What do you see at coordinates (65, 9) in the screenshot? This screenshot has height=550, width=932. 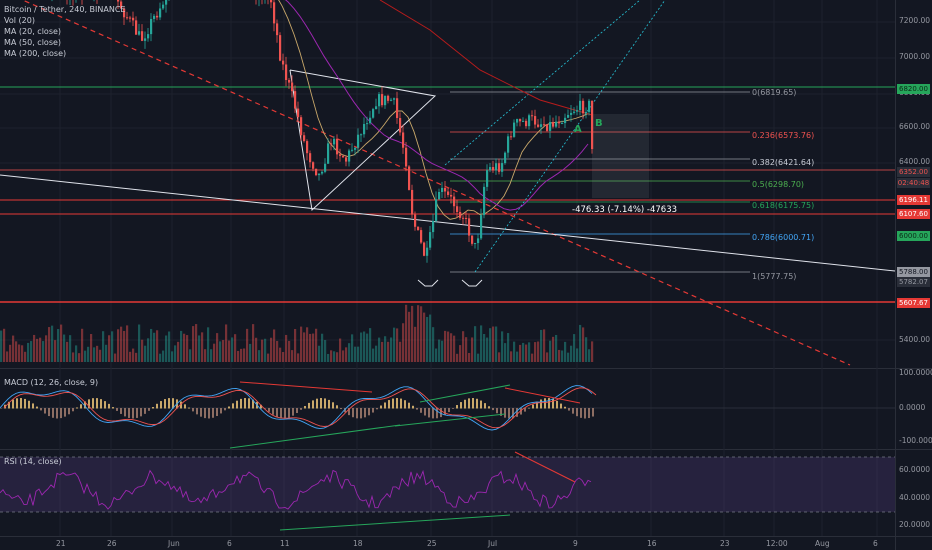 I see `legend-symbol: Bitcoin / Tether, 240, BINANCE` at bounding box center [65, 9].